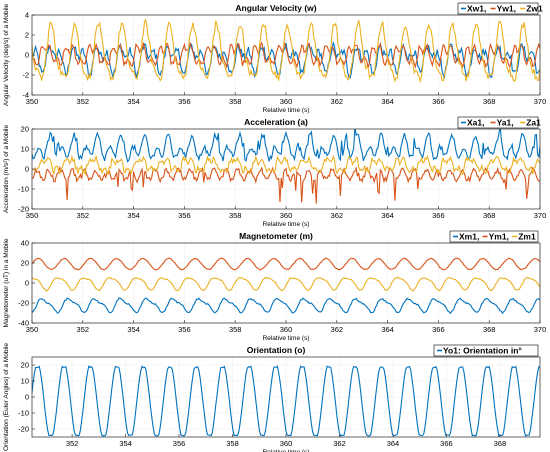 This screenshot has height=452, width=550. I want to click on chart-title: Orientation (o), so click(276, 350).